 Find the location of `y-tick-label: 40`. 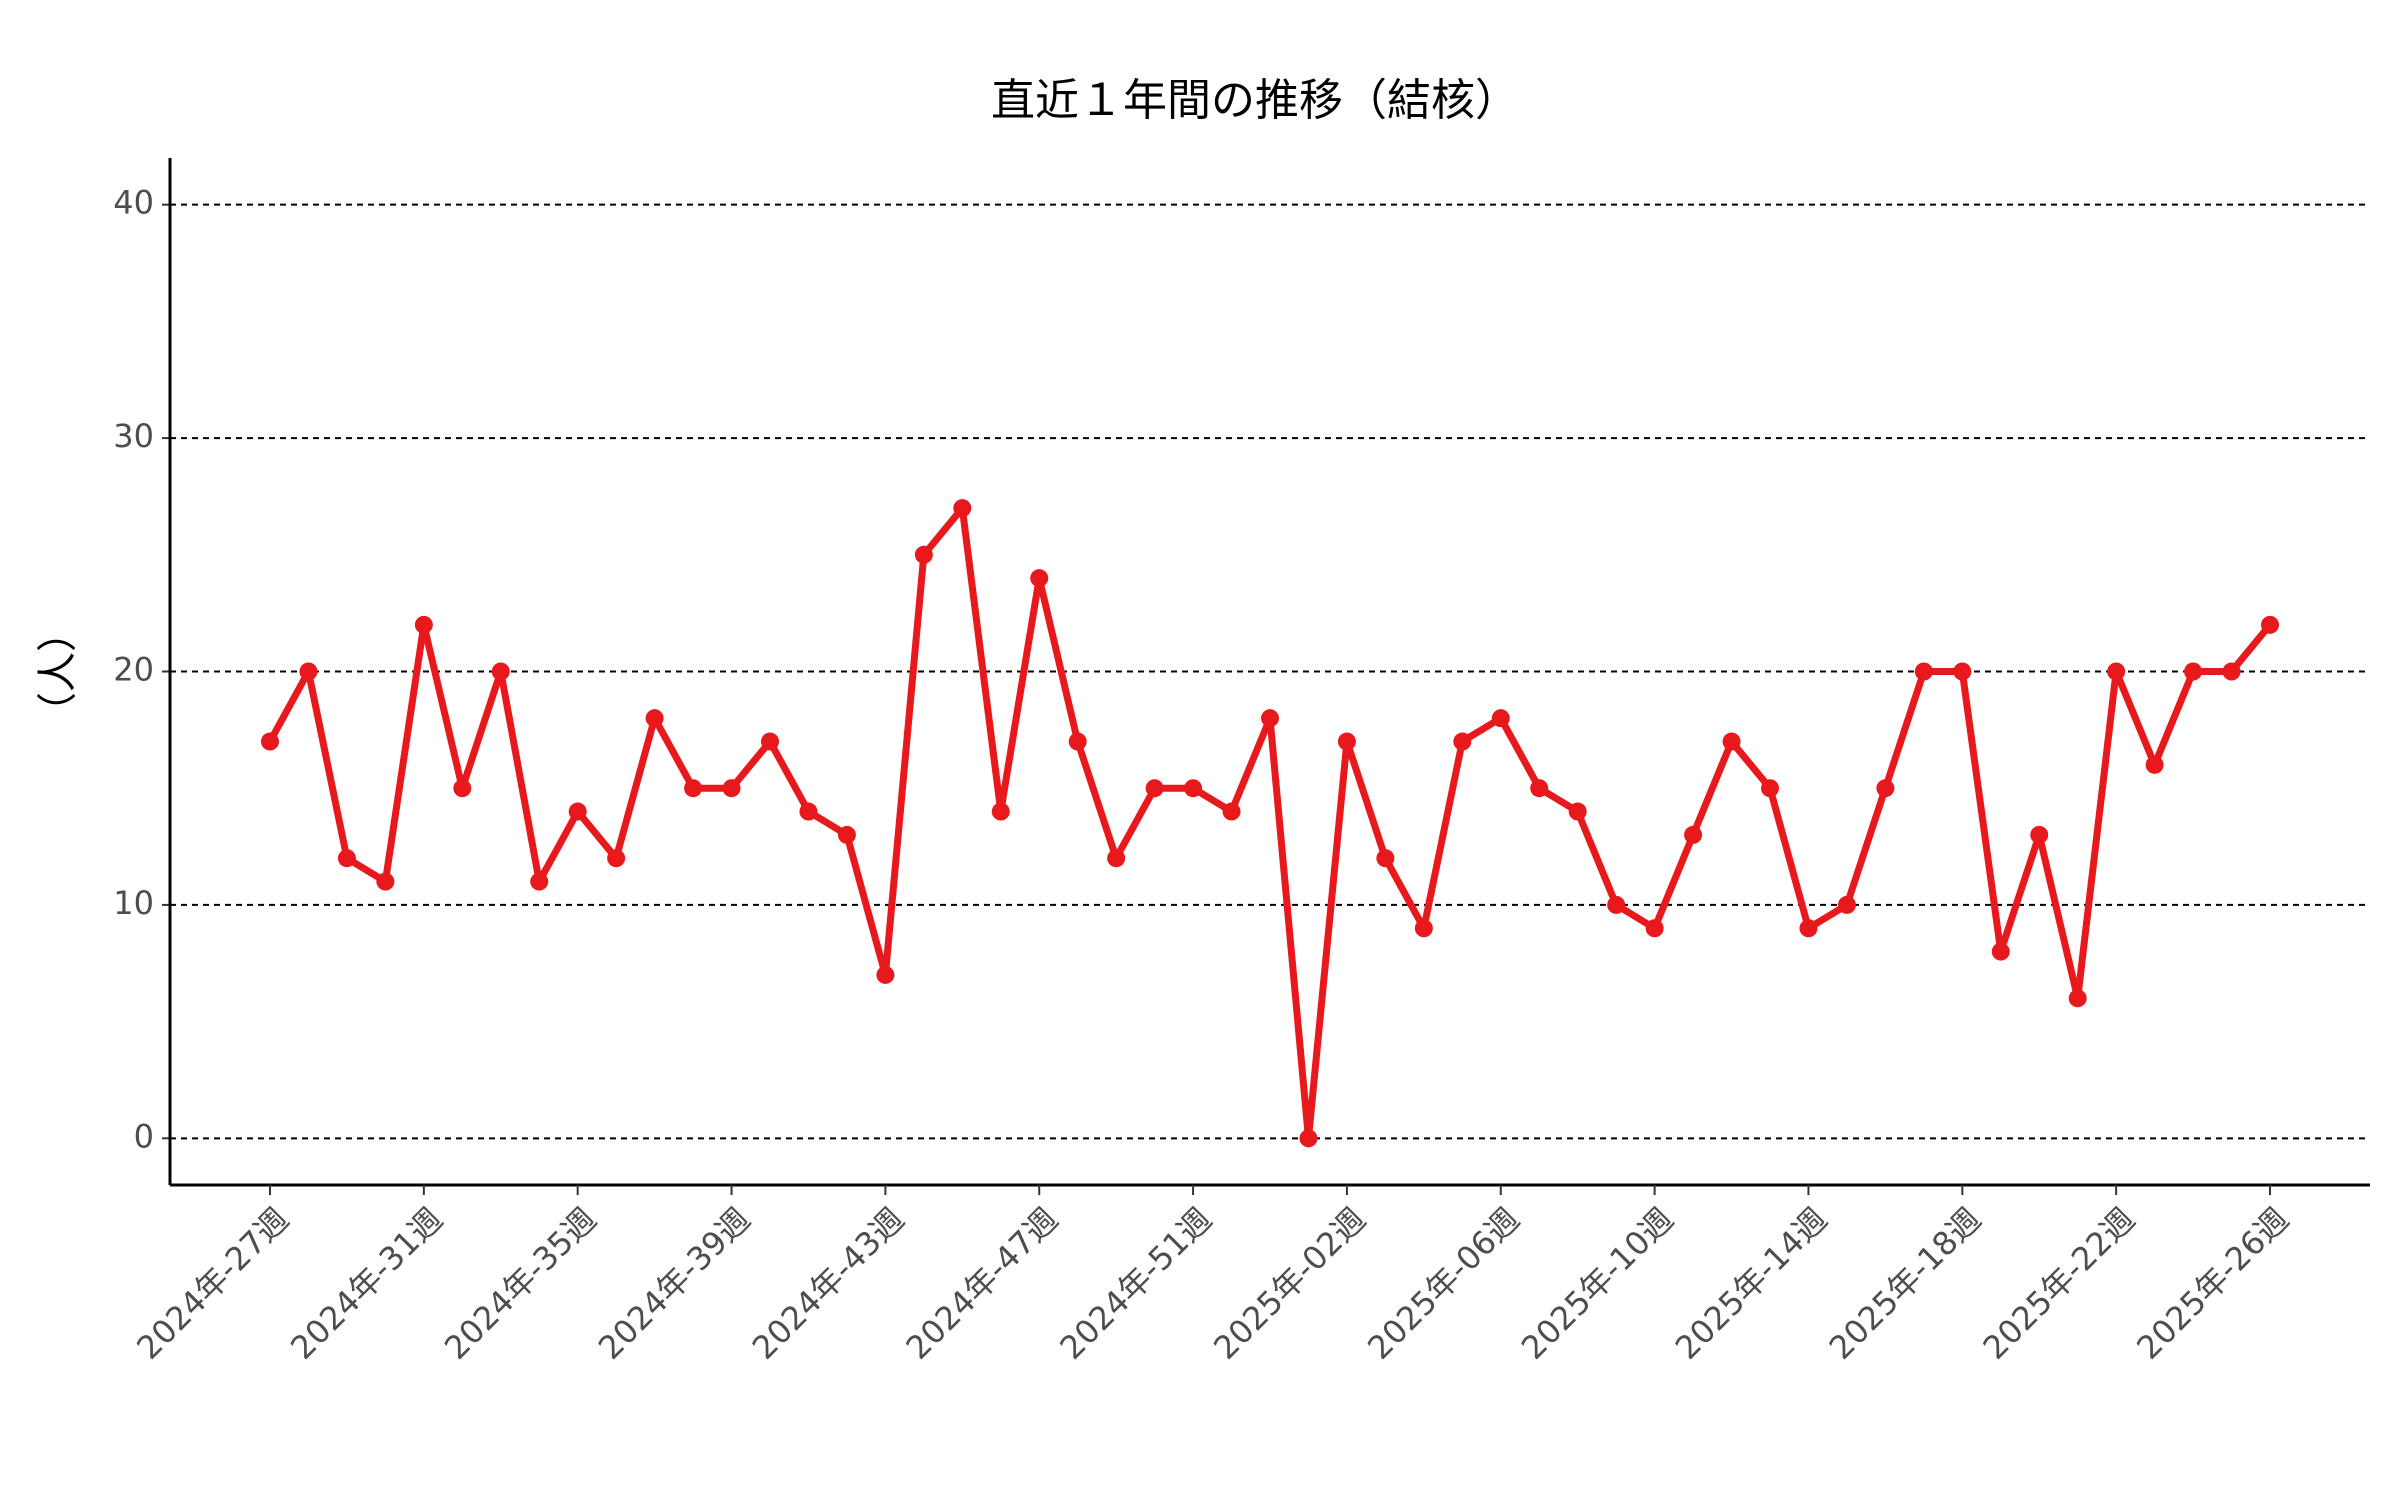

y-tick-label: 40 is located at coordinates (133, 203).